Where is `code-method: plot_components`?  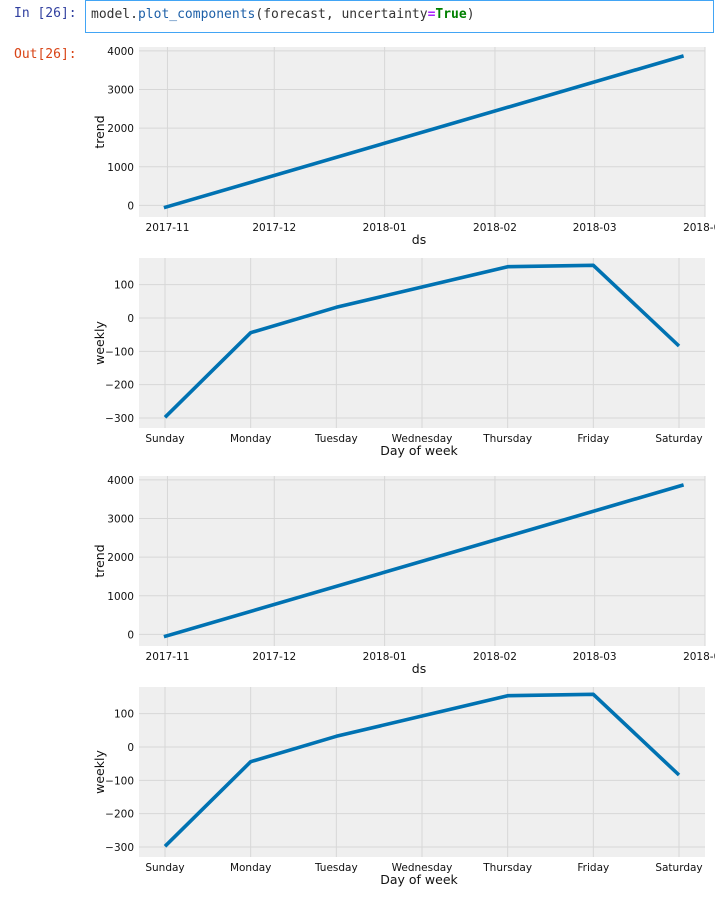 code-method: plot_components is located at coordinates (196, 14).